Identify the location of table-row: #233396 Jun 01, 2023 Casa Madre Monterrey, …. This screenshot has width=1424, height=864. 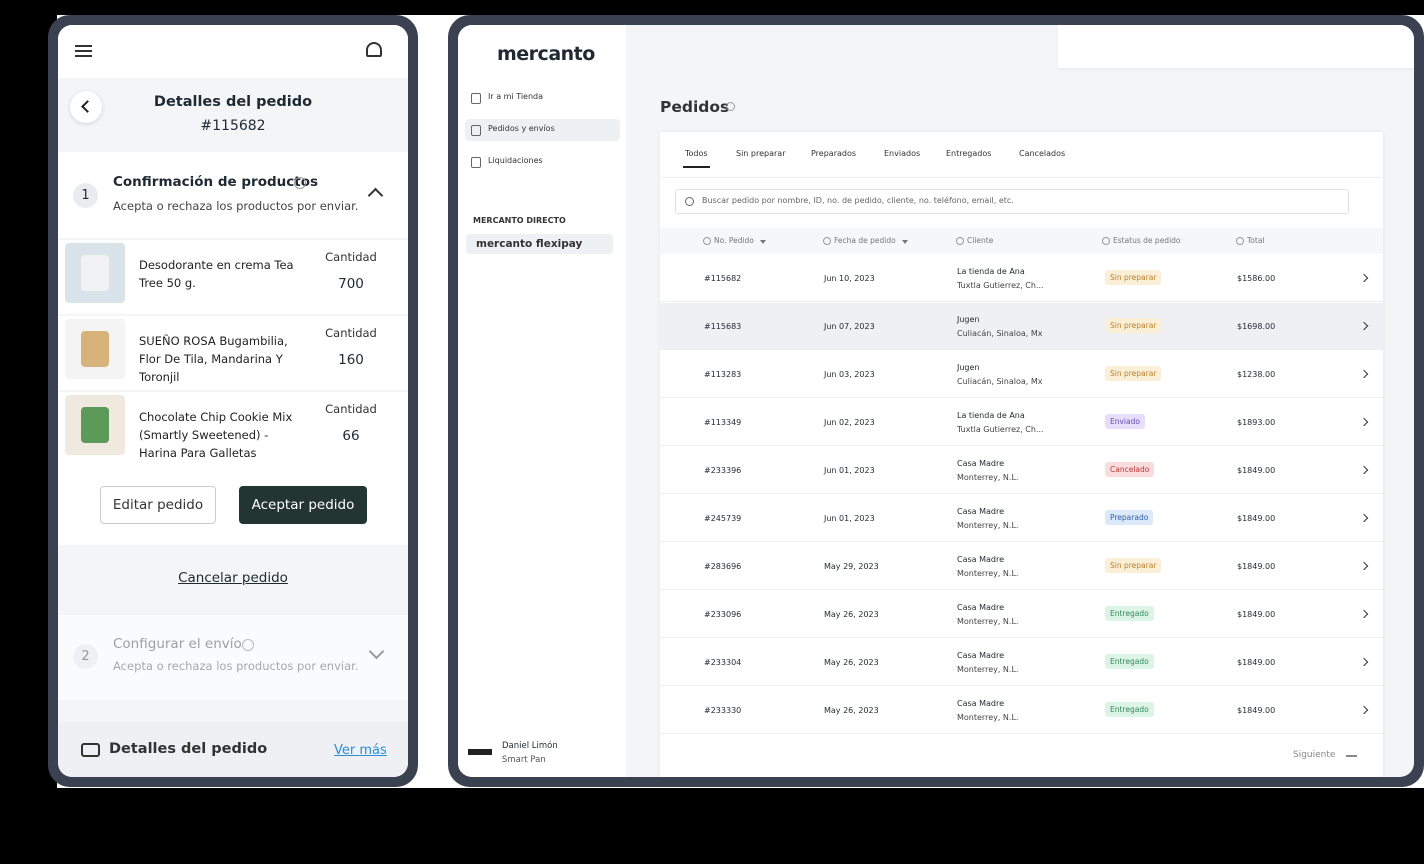
(1021, 470).